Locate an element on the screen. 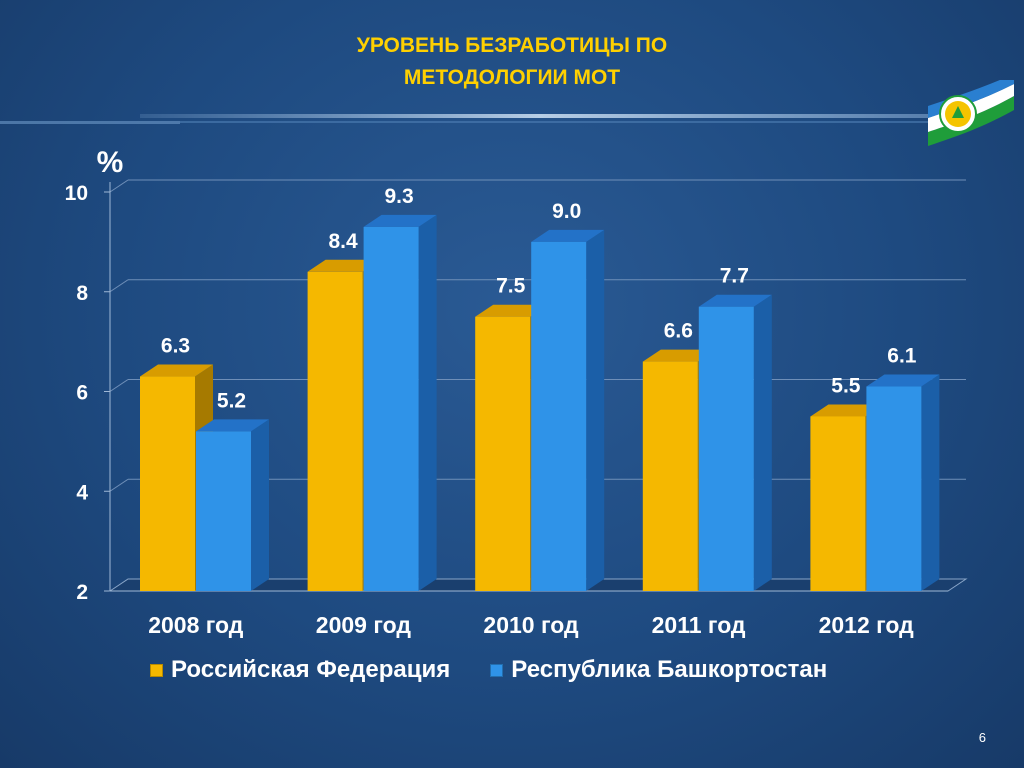 The image size is (1024, 768). data-label: 5.5 is located at coordinates (846, 385).